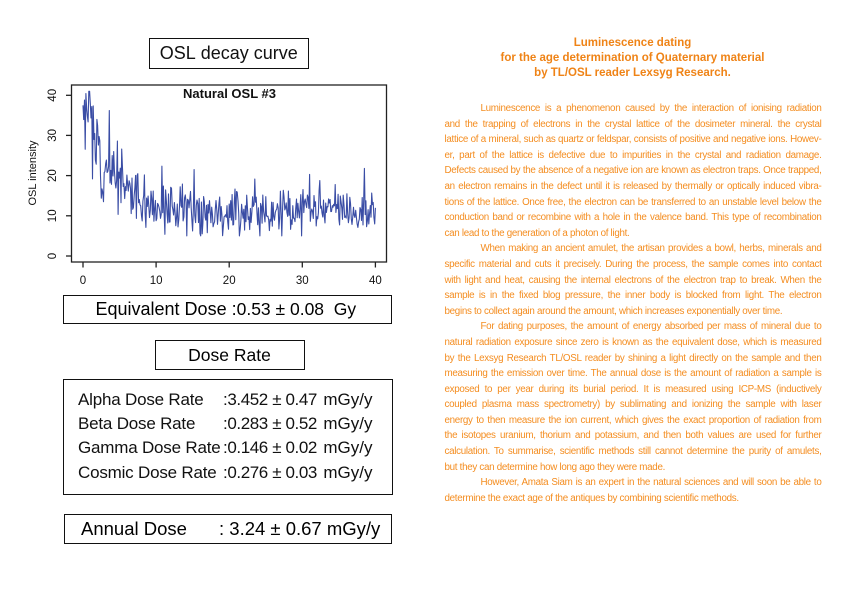 This screenshot has height=595, width=842. I want to click on svg-text: Natural OSL #3, so click(229, 93).